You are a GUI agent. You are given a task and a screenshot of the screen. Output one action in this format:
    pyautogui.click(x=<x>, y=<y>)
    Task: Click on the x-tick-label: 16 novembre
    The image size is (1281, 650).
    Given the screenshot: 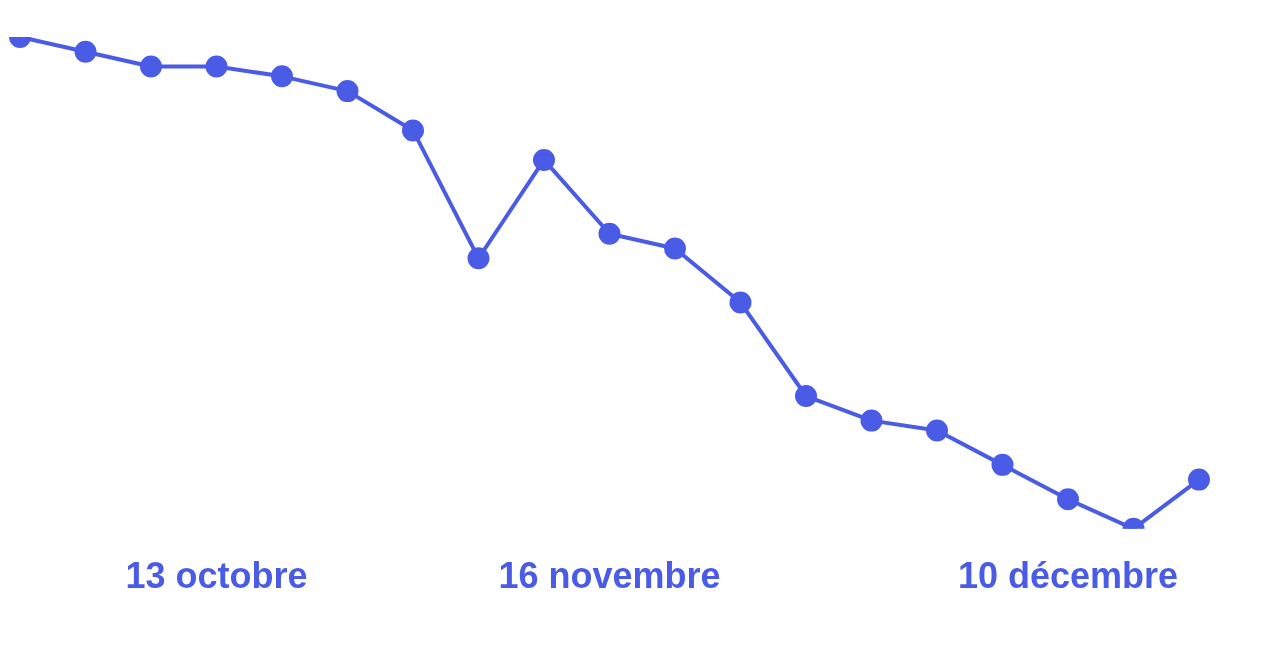 What is the action you would take?
    pyautogui.click(x=609, y=576)
    